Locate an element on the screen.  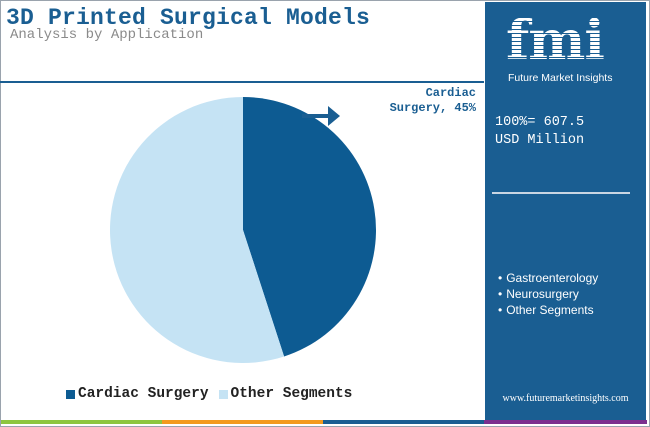
segment-item: Neurosurgery is located at coordinates (548, 294).